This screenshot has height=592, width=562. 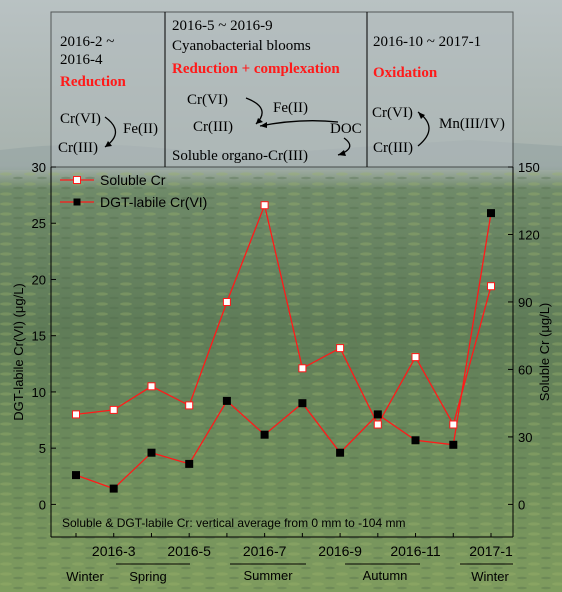 What do you see at coordinates (340, 551) in the screenshot?
I see `x-tick-label-3: 2016-9` at bounding box center [340, 551].